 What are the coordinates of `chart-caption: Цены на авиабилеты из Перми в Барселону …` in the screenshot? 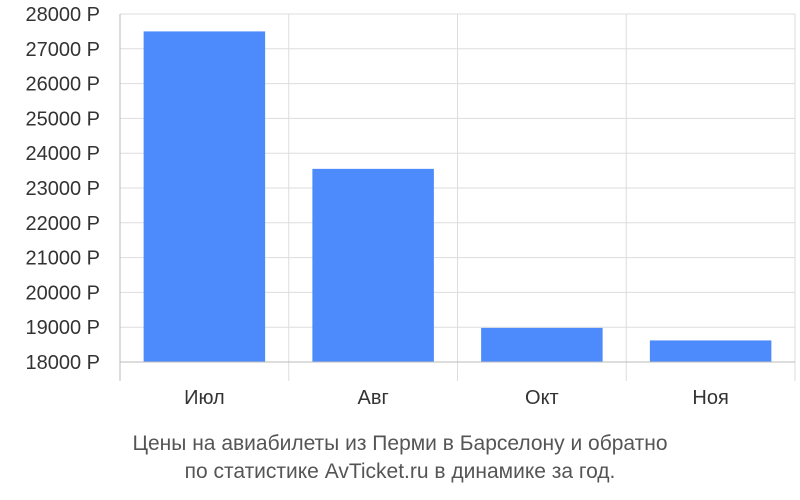 It's located at (400, 458).